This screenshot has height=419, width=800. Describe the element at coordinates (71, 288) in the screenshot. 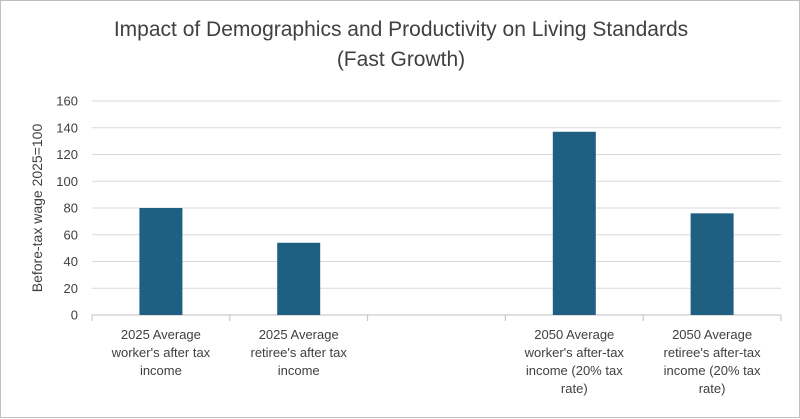

I see `y-tick-label: 20` at that location.